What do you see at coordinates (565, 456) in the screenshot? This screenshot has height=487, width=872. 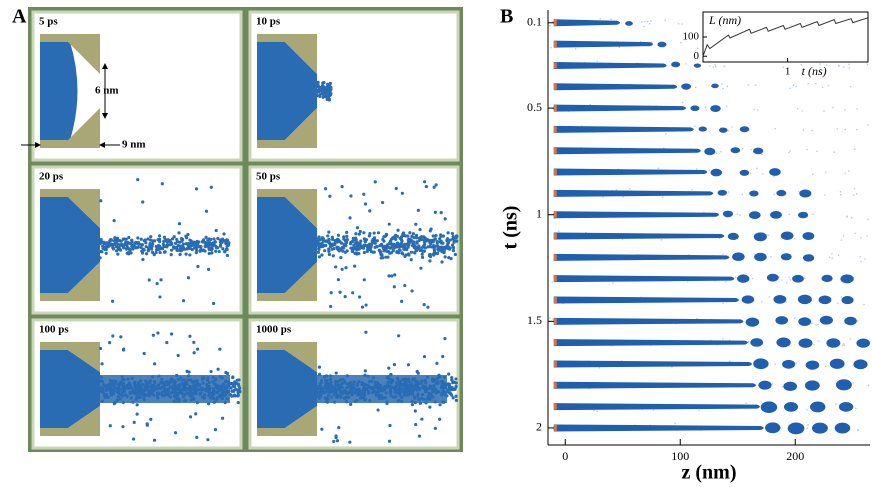 I see `x-tick-label: 0` at bounding box center [565, 456].